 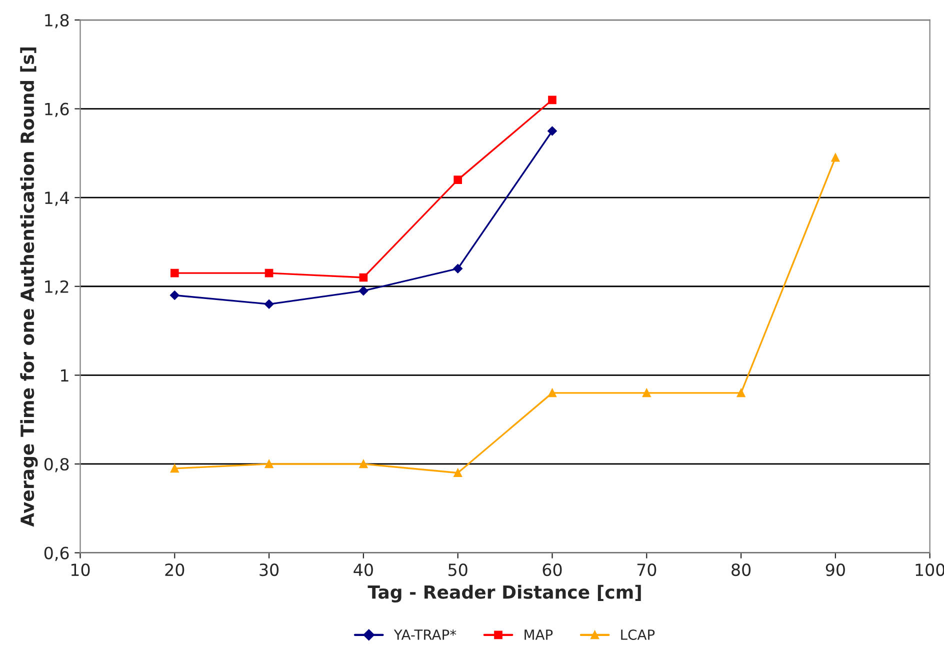 What do you see at coordinates (504, 593) in the screenshot?
I see `x-axis-title: Tag - Reader Distance [cm]` at bounding box center [504, 593].